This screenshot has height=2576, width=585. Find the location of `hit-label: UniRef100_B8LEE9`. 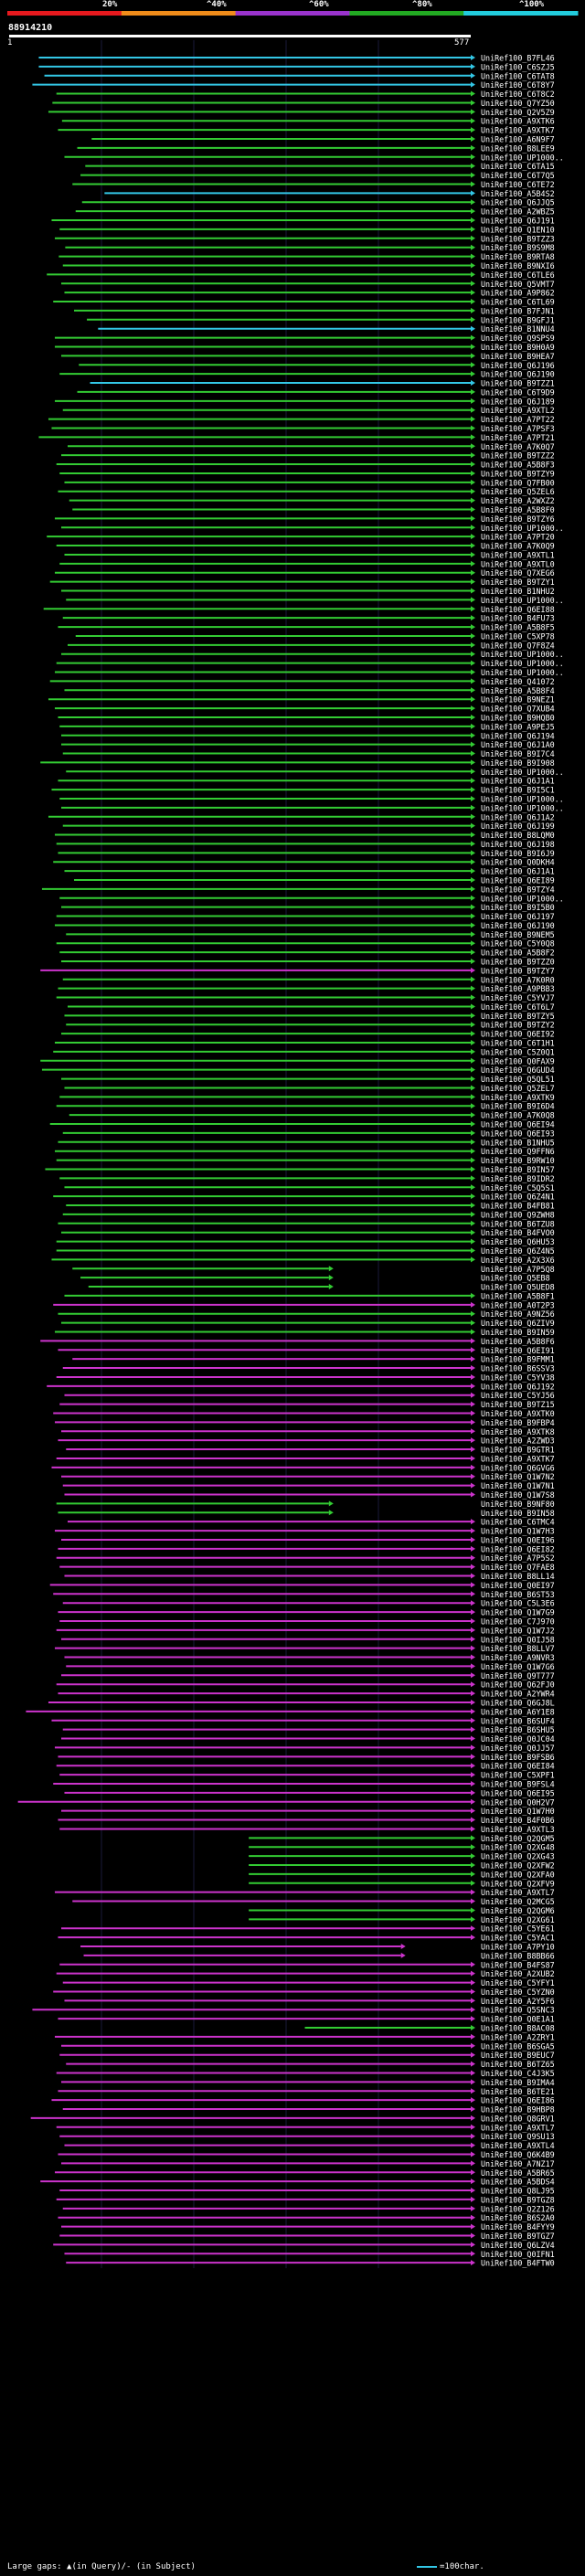

hit-label: UniRef100_B8LEE9 is located at coordinates (518, 148).